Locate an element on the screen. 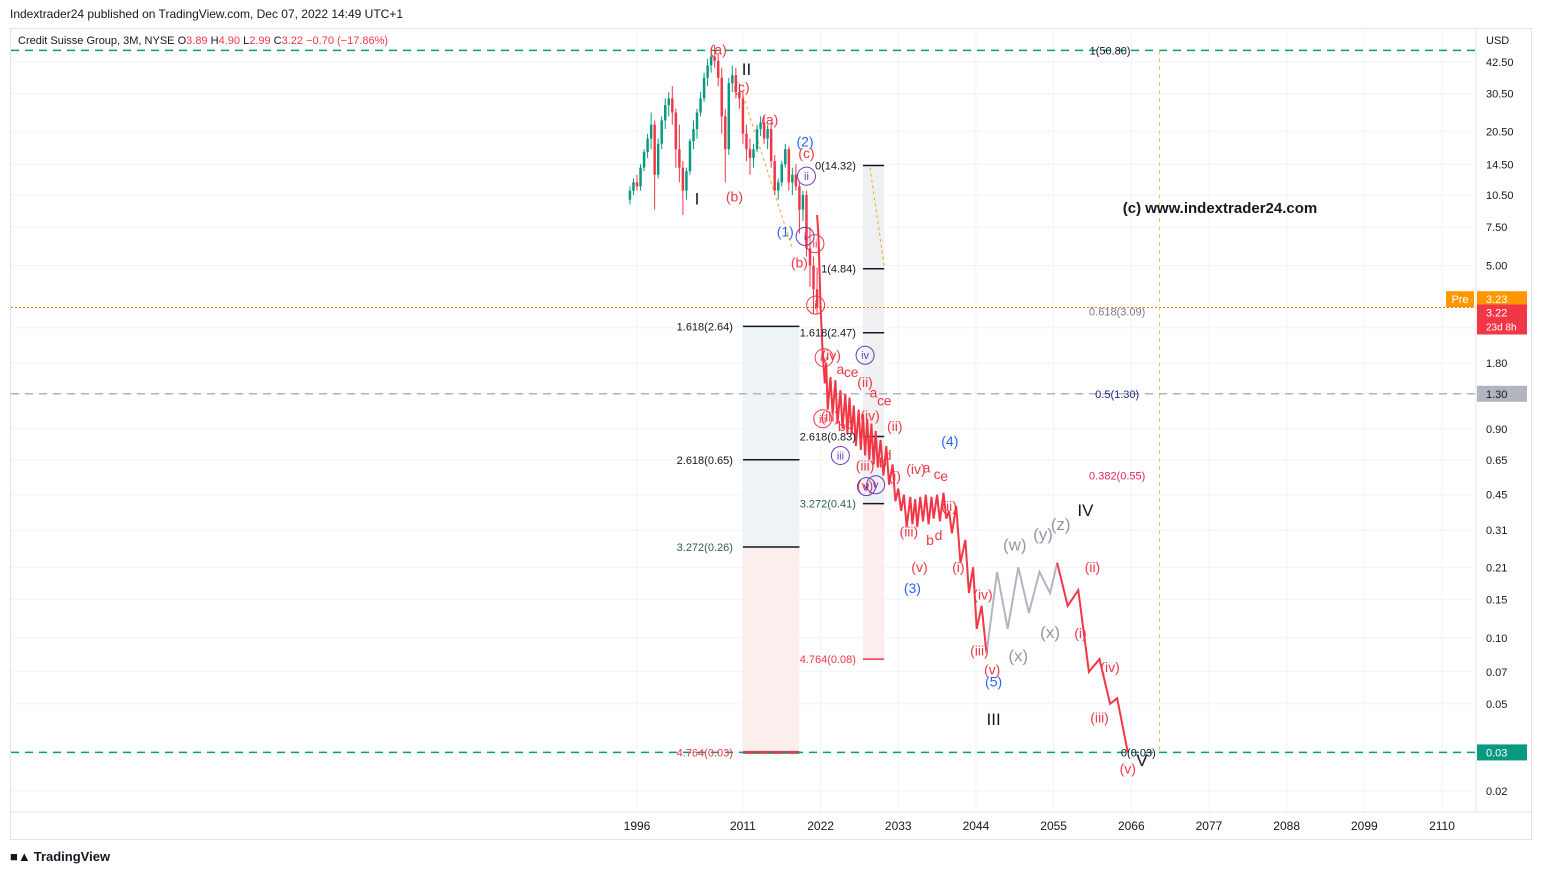 The width and height of the screenshot is (1542, 875). tradingview-logo: ■▲ TradingView is located at coordinates (60, 856).